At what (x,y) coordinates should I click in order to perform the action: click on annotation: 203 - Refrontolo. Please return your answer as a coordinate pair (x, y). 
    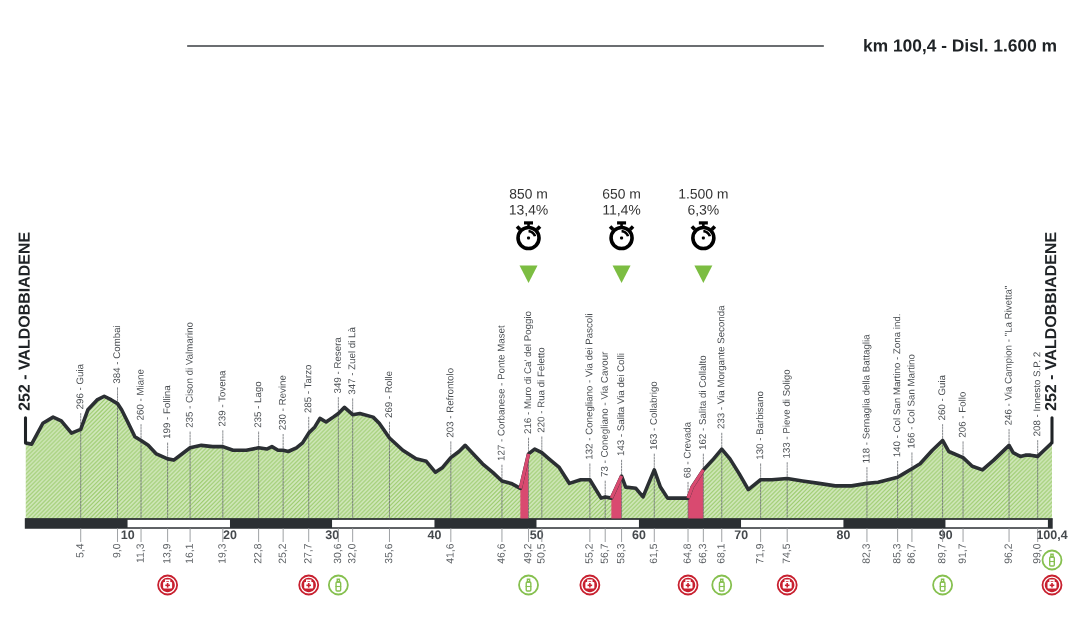
    Looking at the image, I should click on (450, 403).